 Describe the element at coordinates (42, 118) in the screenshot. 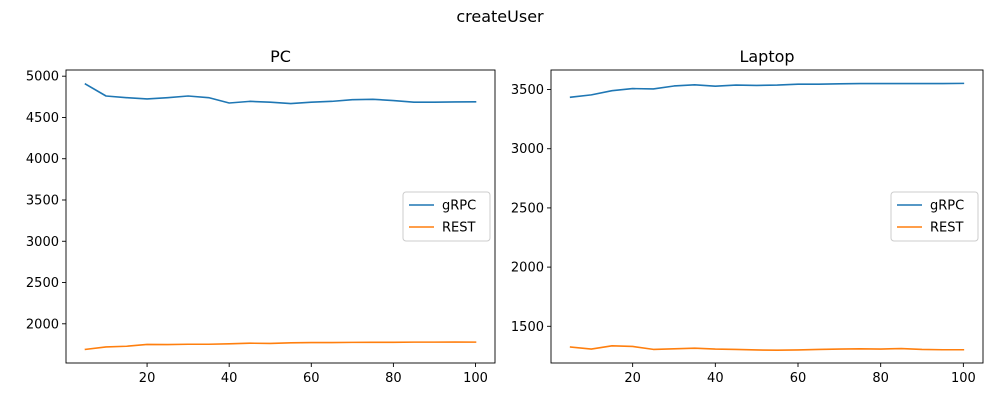

I see `y-tick-label: 4500` at that location.